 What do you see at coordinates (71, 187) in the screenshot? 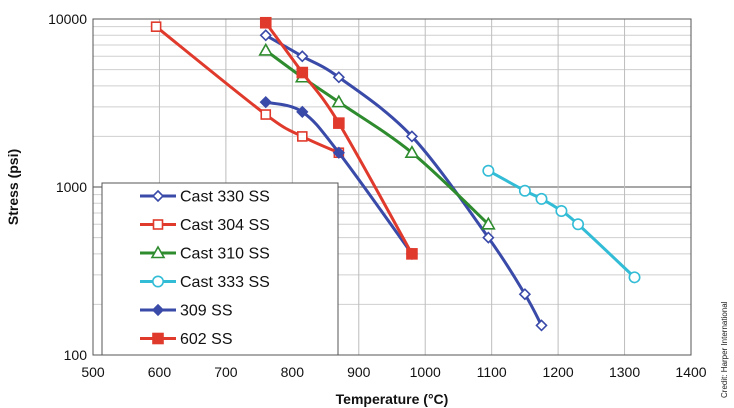
I see `y-tick-label: 1000` at bounding box center [71, 187].